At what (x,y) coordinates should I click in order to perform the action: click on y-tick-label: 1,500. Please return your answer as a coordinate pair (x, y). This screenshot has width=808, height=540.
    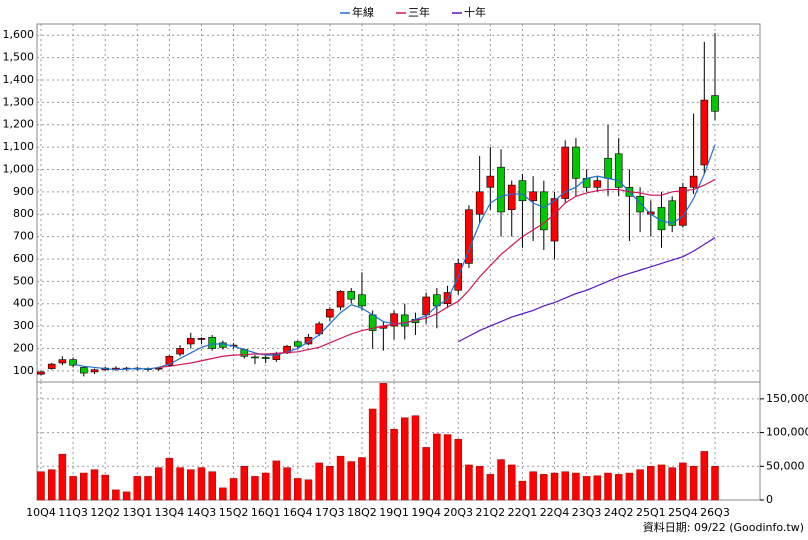
    Looking at the image, I should click on (19, 57).